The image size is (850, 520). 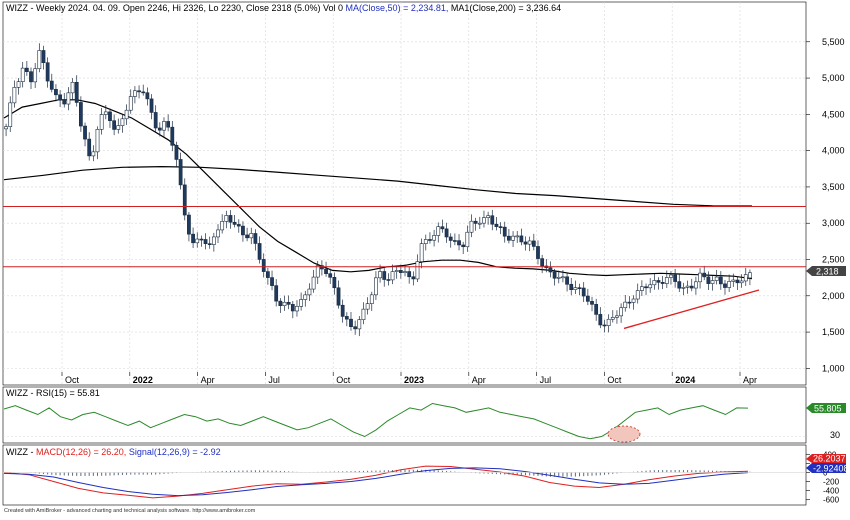 I want to click on price-tick-label: 1,500, so click(x=833, y=332).